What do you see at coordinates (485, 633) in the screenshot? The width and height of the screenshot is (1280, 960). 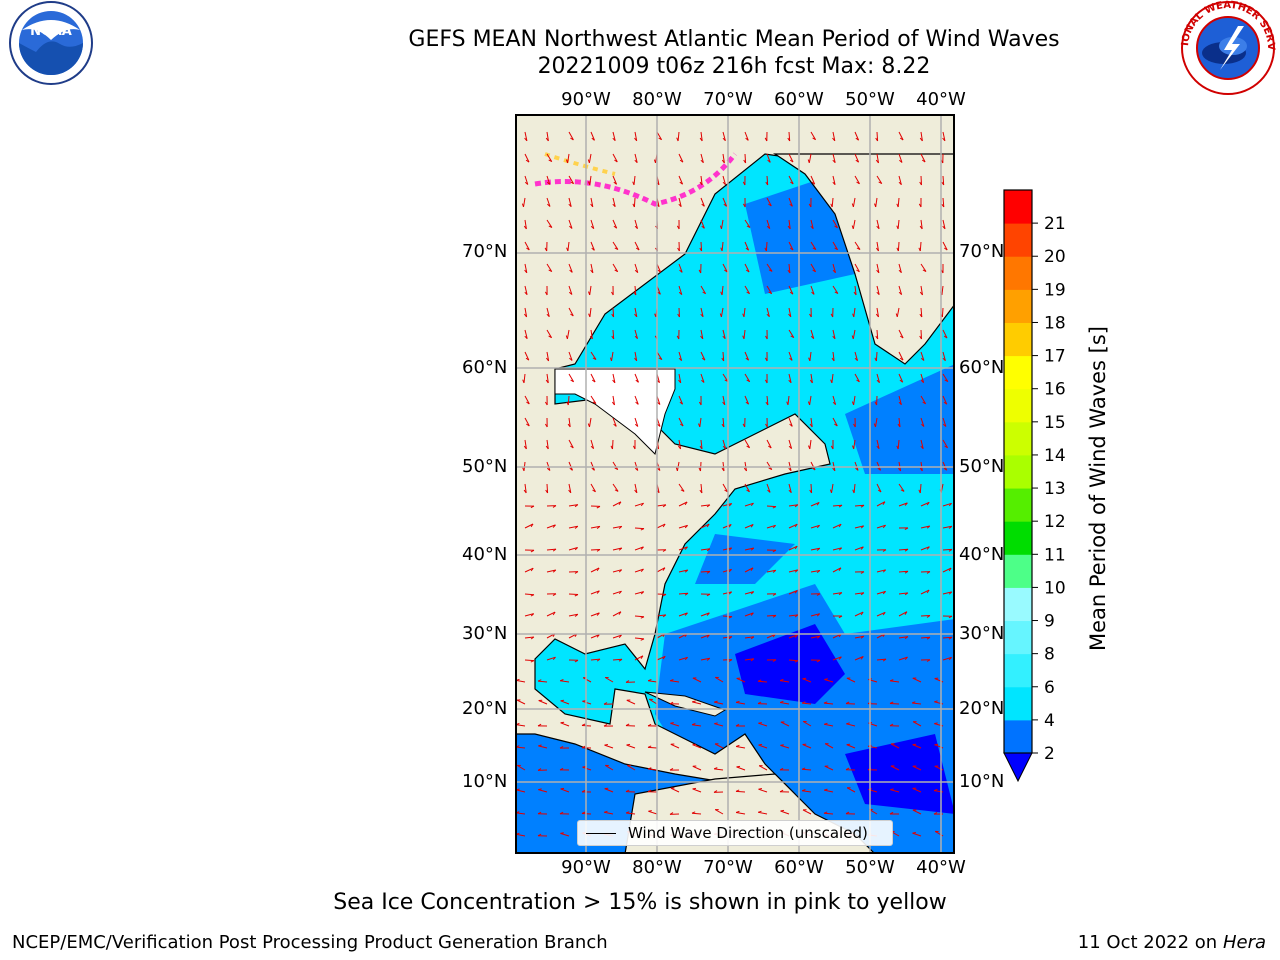 I see `lat-label-left-30n: 30°N` at bounding box center [485, 633].